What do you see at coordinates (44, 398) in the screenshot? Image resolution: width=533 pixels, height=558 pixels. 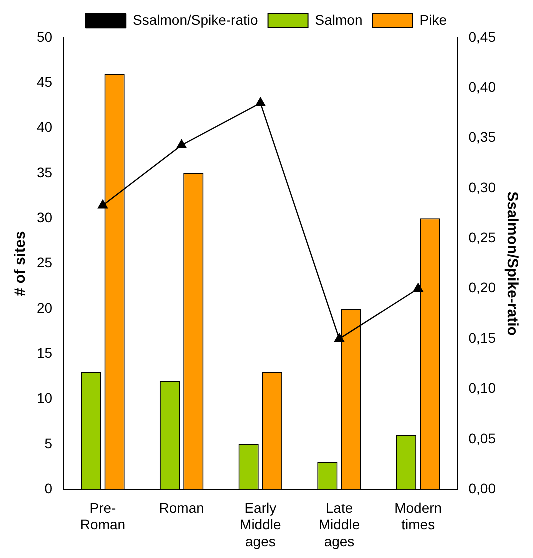 I see `y-tick-label: 10` at bounding box center [44, 398].